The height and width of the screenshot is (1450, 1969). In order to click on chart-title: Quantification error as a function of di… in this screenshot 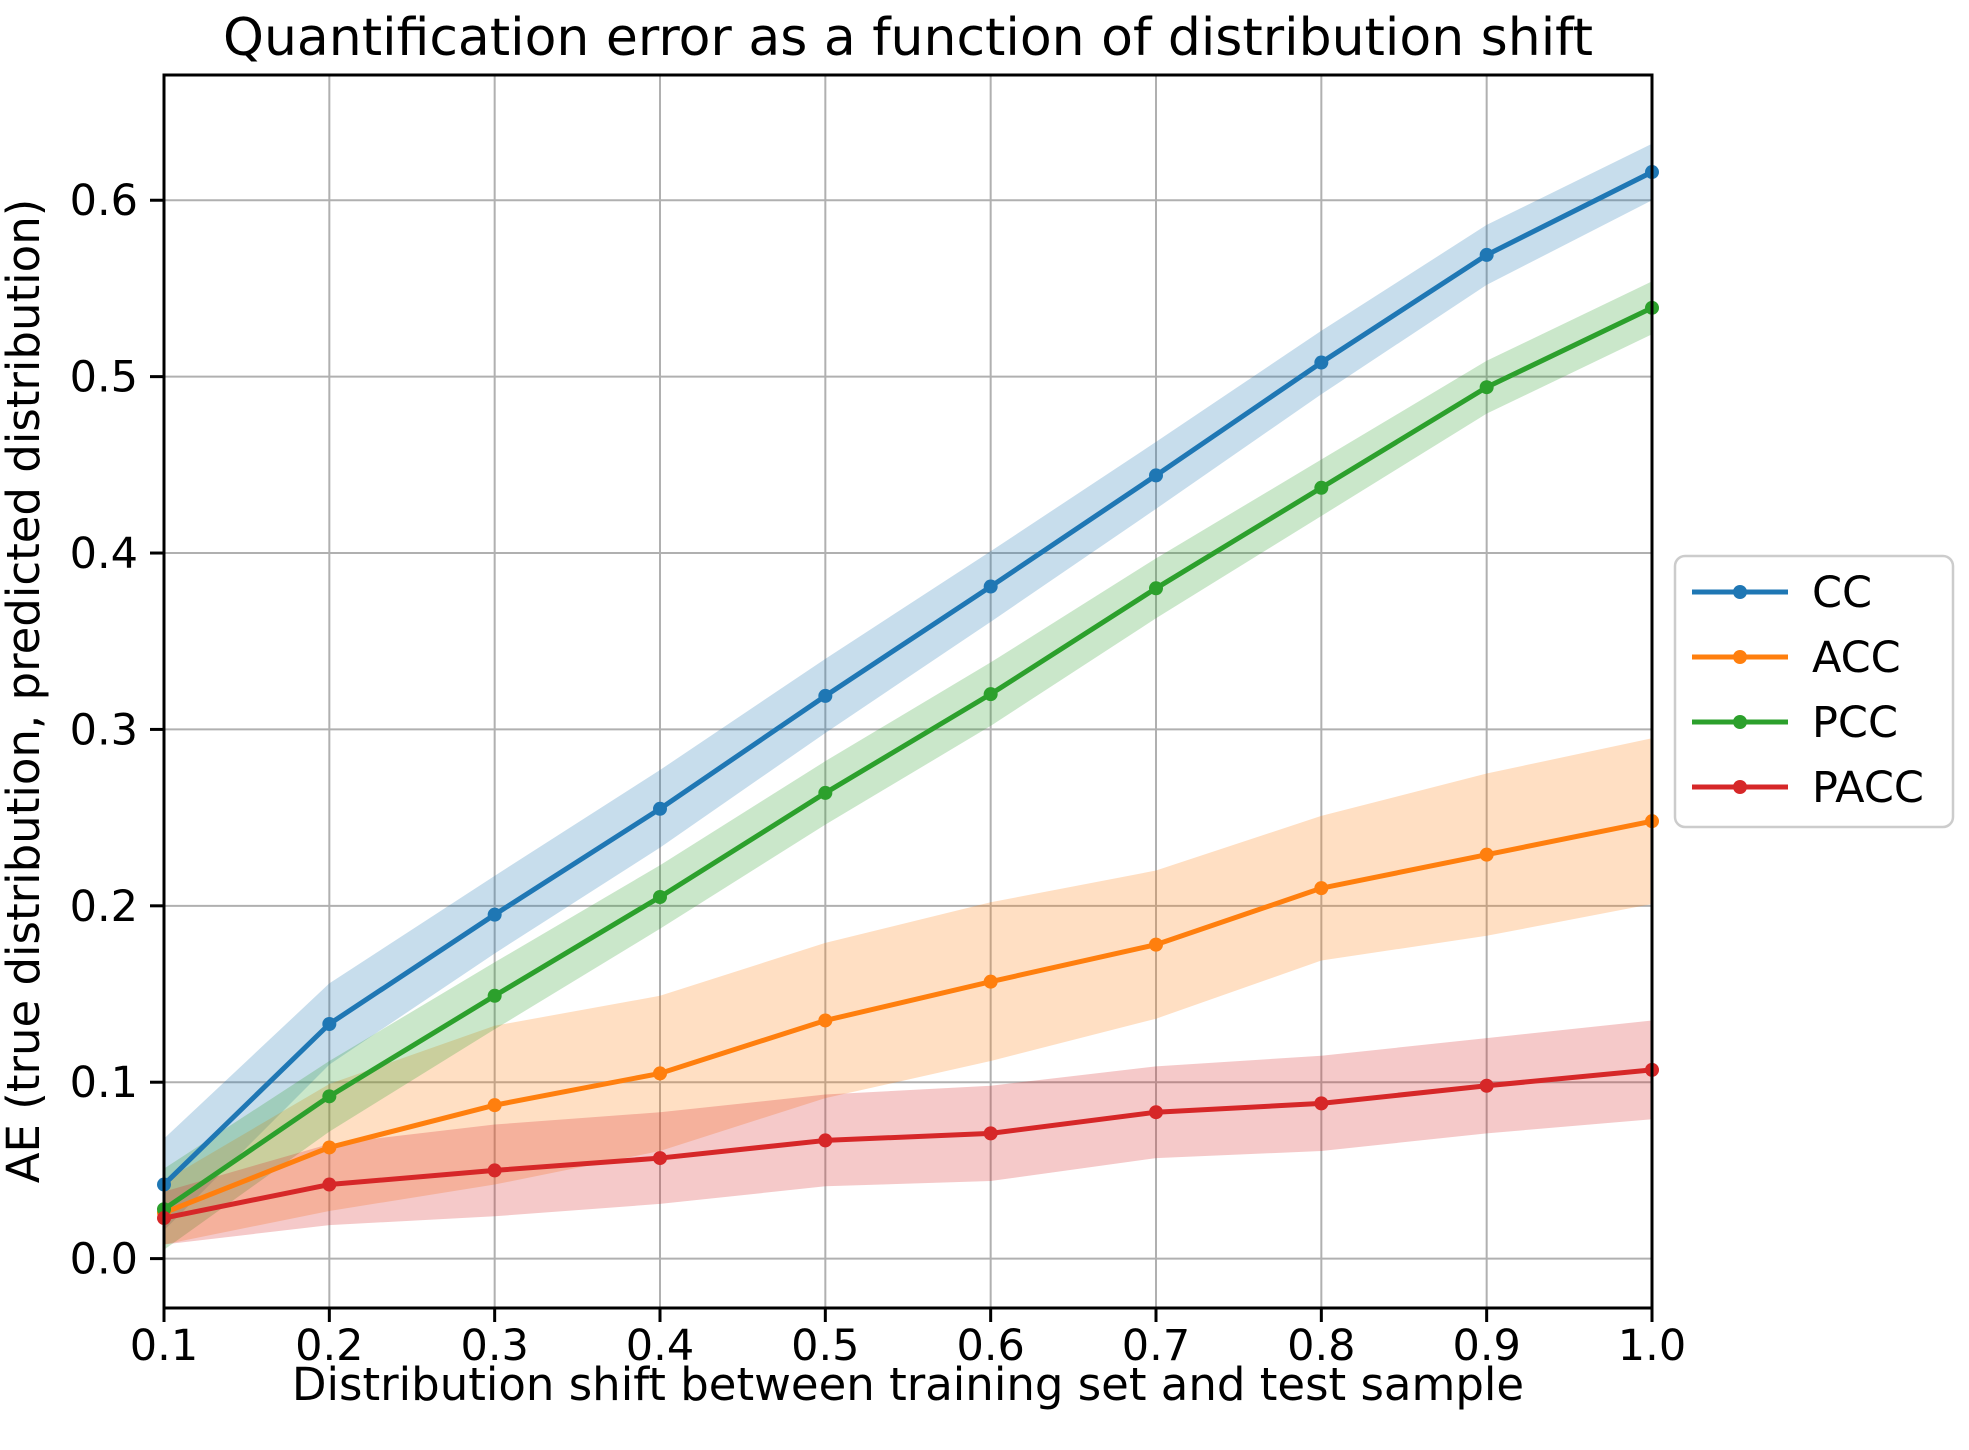, I will do `click(908, 38)`.